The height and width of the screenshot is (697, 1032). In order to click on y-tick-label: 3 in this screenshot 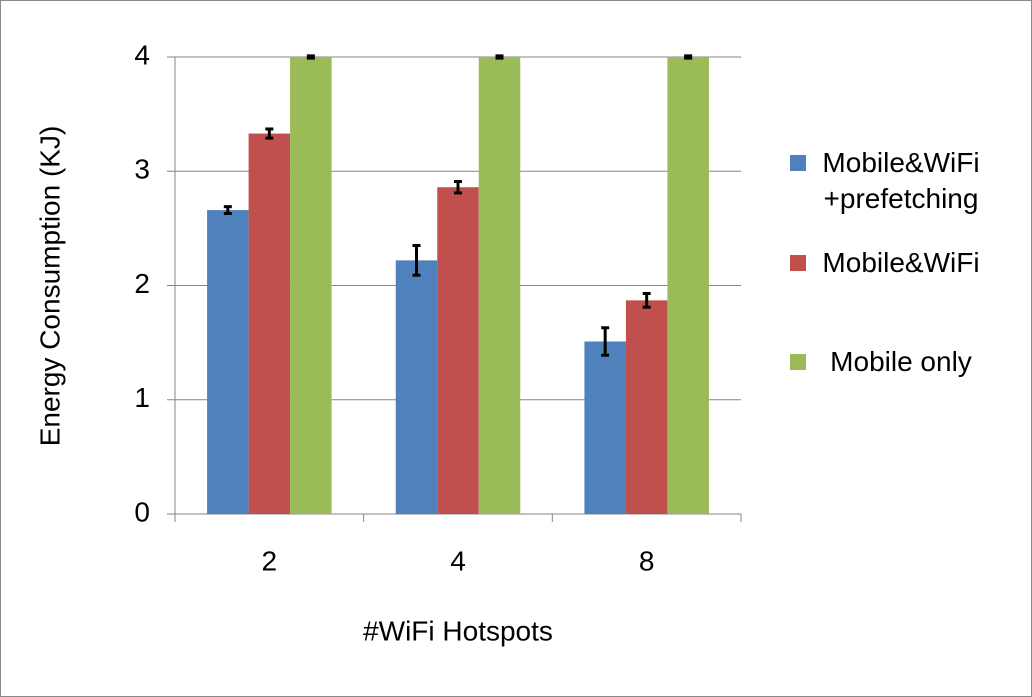, I will do `click(142, 169)`.